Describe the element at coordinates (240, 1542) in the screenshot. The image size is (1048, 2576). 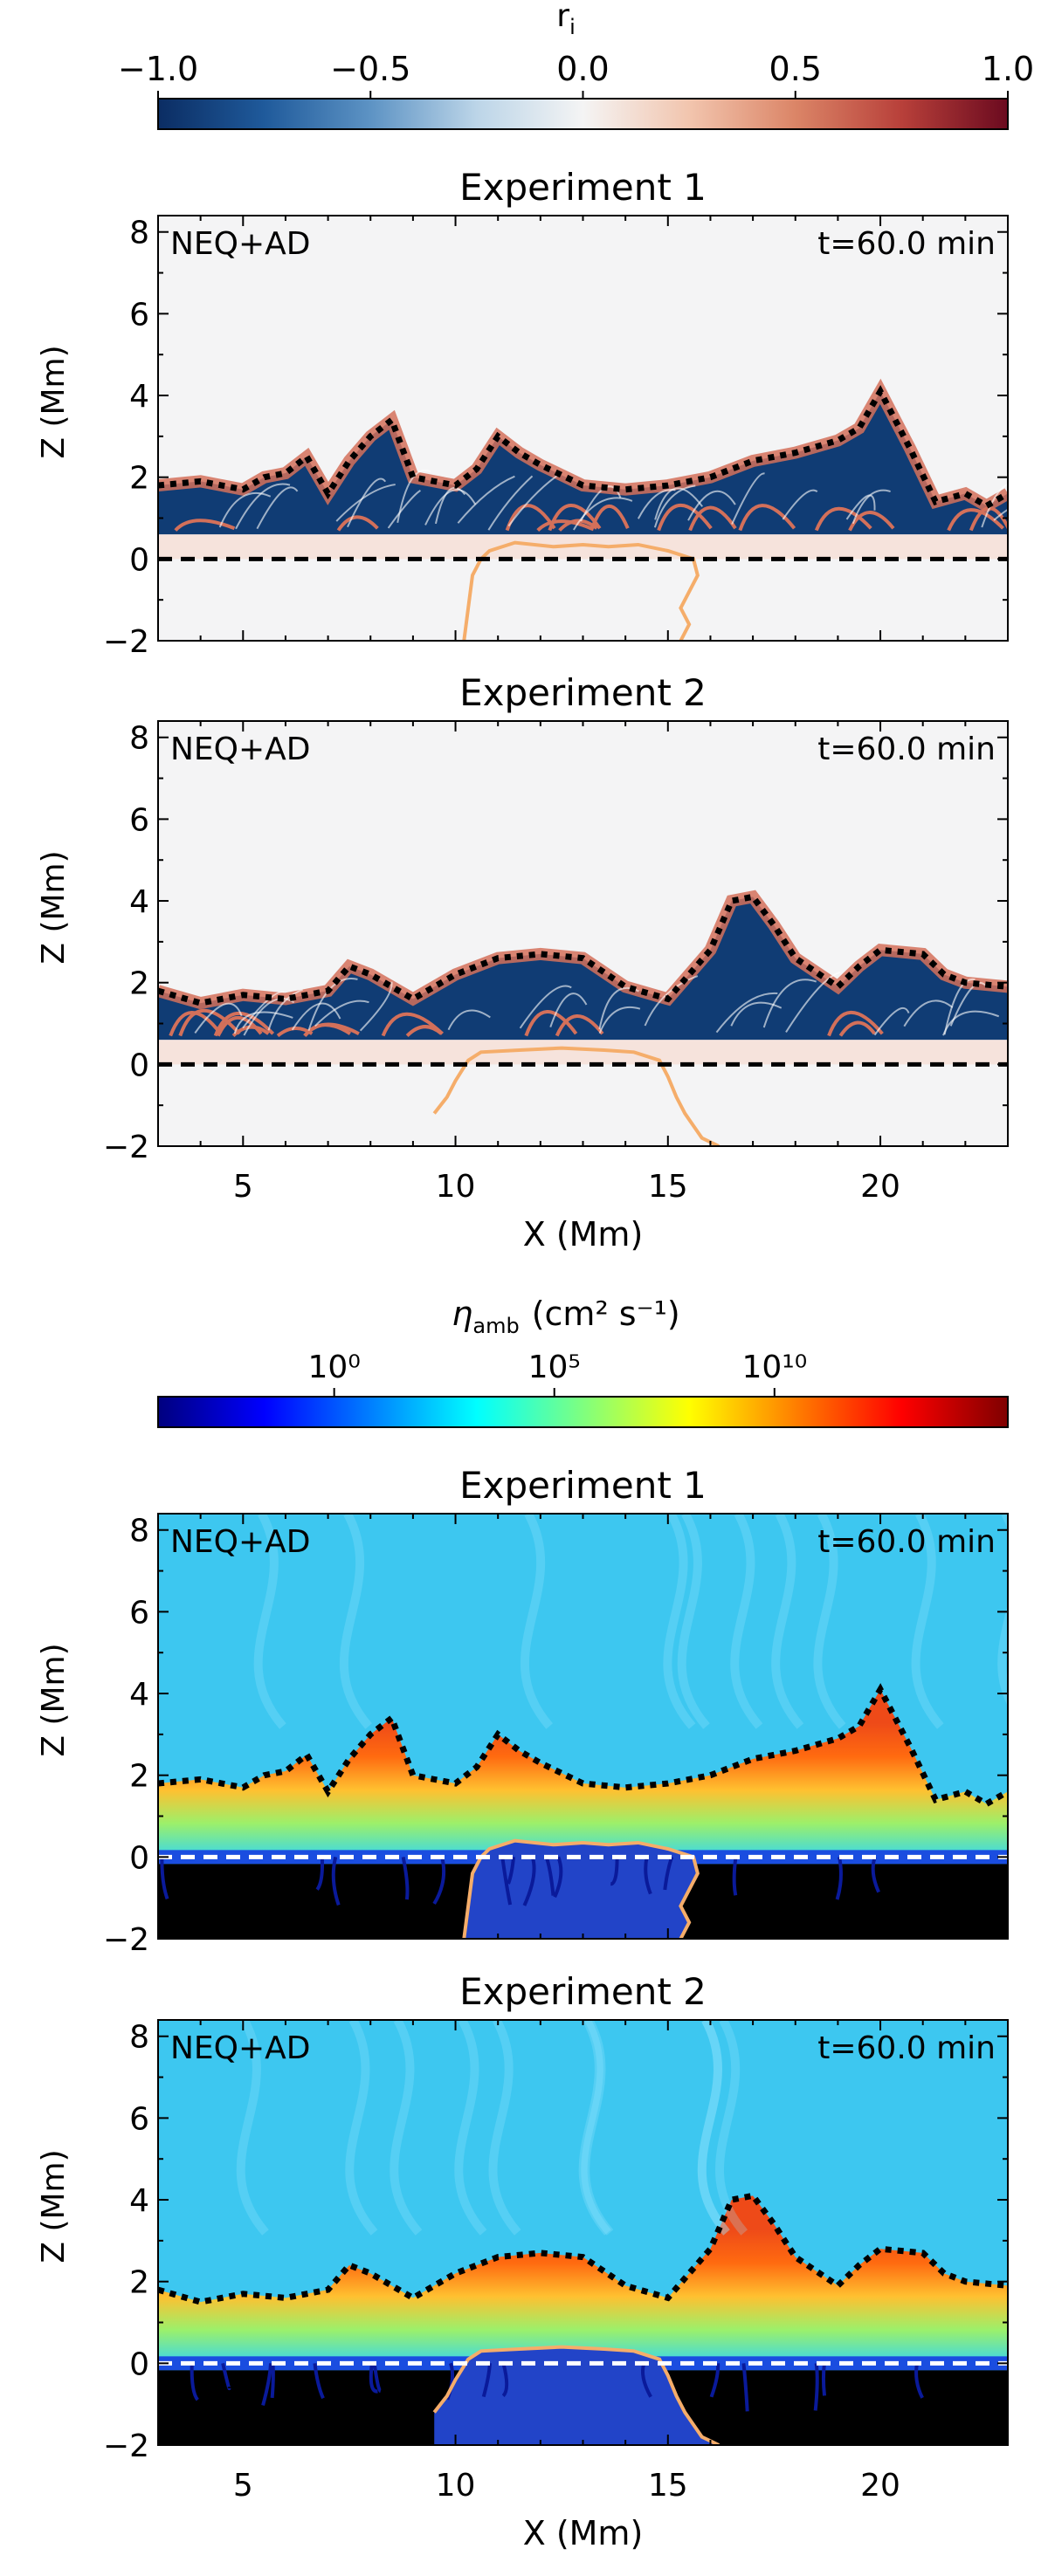
I see `annotation-tag: NEQ+AD` at that location.